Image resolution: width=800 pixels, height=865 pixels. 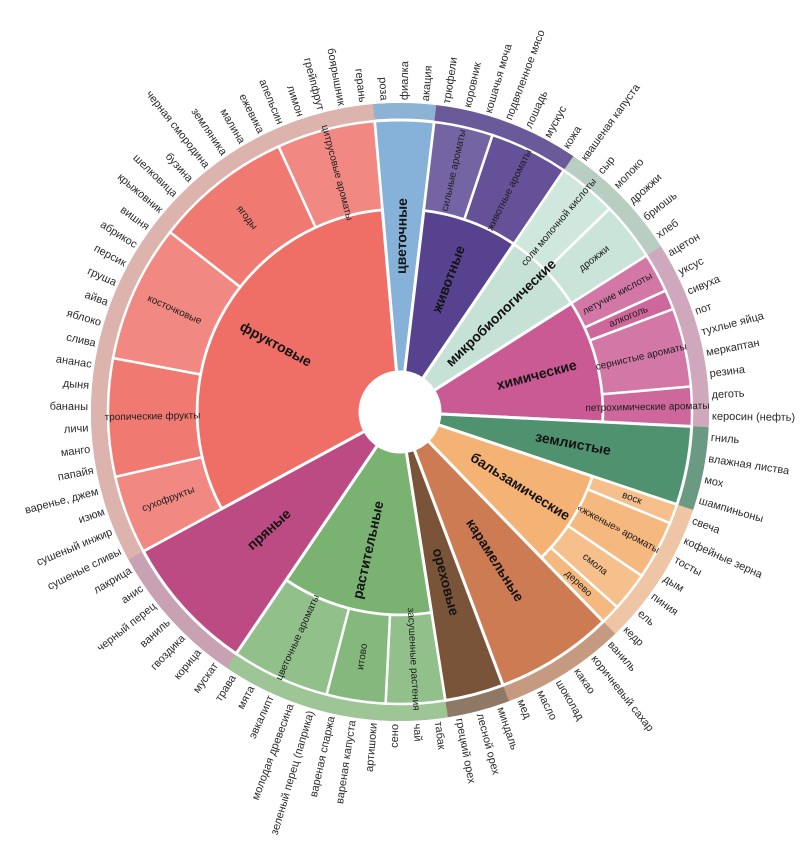 What do you see at coordinates (295, 101) in the screenshot?
I see `aroma-label: лимон` at bounding box center [295, 101].